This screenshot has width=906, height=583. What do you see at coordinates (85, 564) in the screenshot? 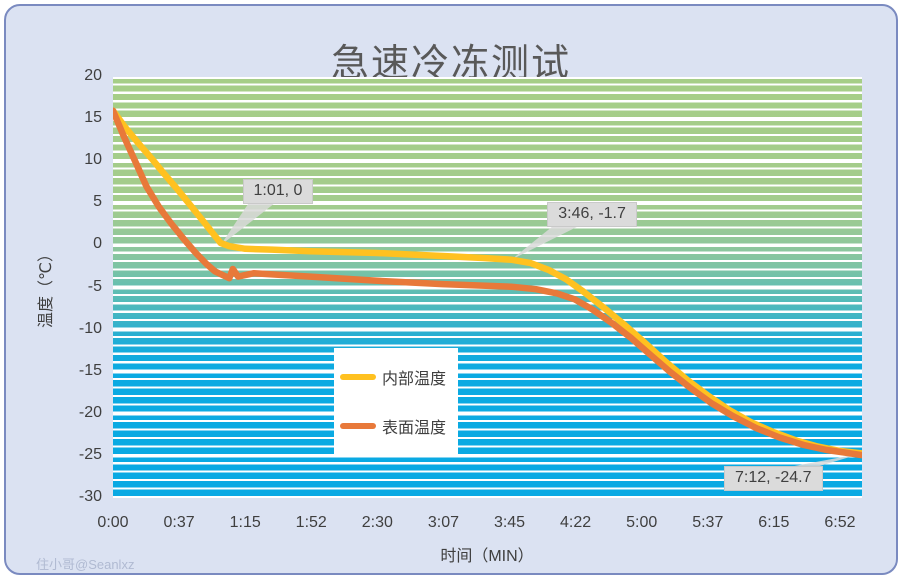
I see `watermark: 住小哥@Seanlxz` at bounding box center [85, 564].